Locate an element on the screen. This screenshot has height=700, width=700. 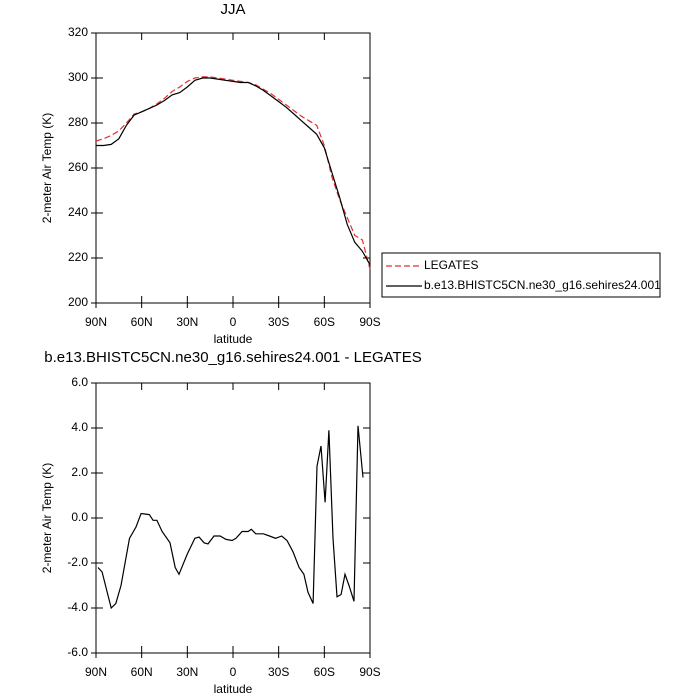
y-tick-label: 260 is located at coordinates (78, 167).